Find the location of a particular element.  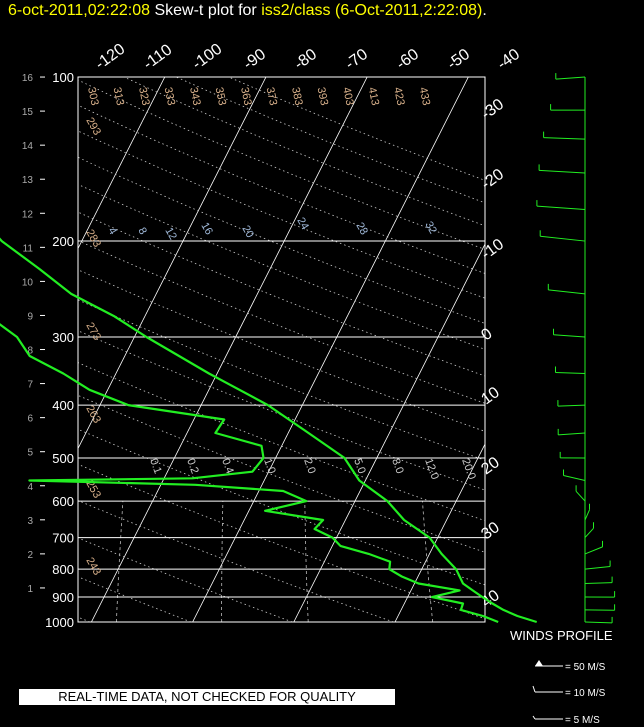

moist-adiabat-label: 24 is located at coordinates (302, 224).